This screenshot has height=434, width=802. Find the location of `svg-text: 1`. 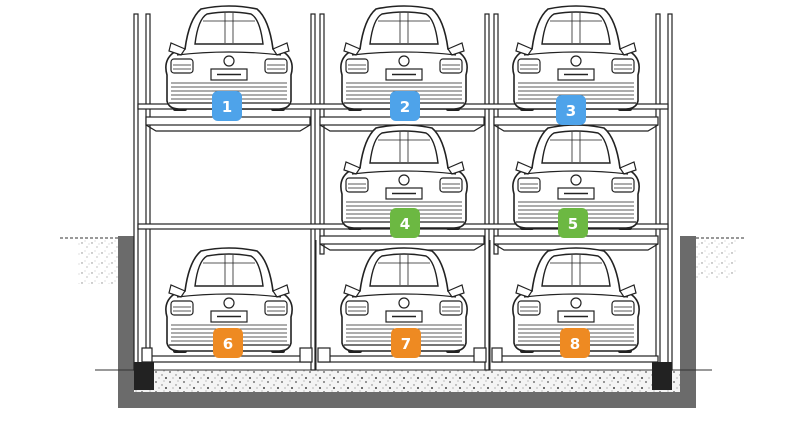

svg-text: 1 is located at coordinates (227, 107).